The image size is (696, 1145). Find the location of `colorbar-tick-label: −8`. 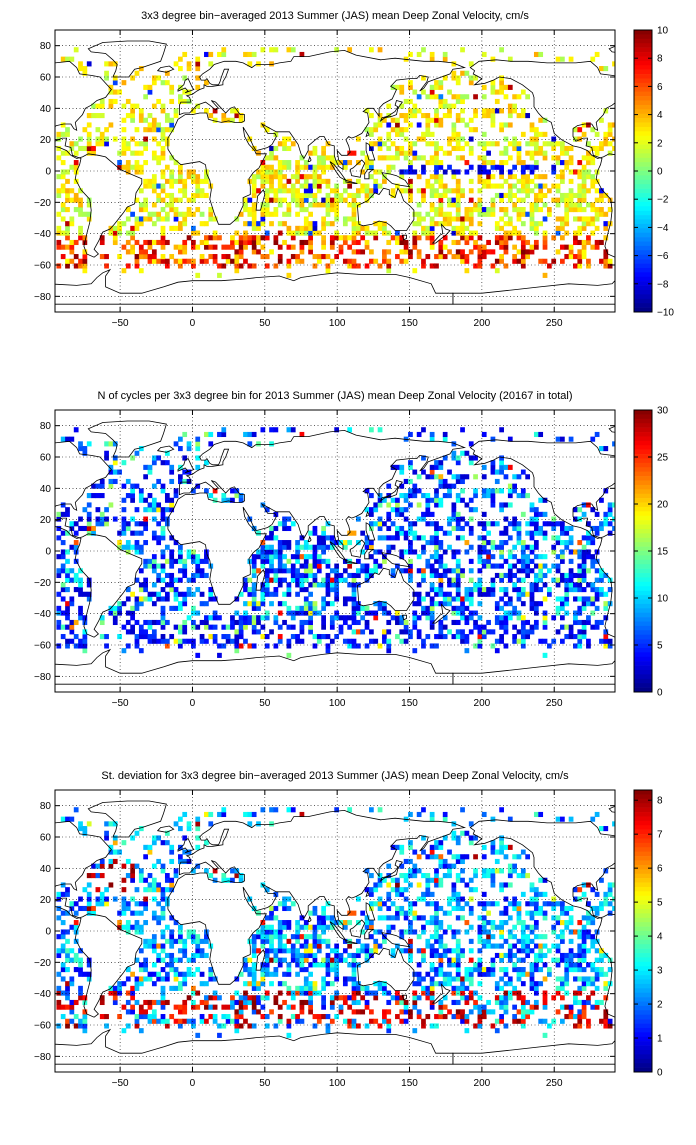

colorbar-tick-label: −8 is located at coordinates (663, 284).